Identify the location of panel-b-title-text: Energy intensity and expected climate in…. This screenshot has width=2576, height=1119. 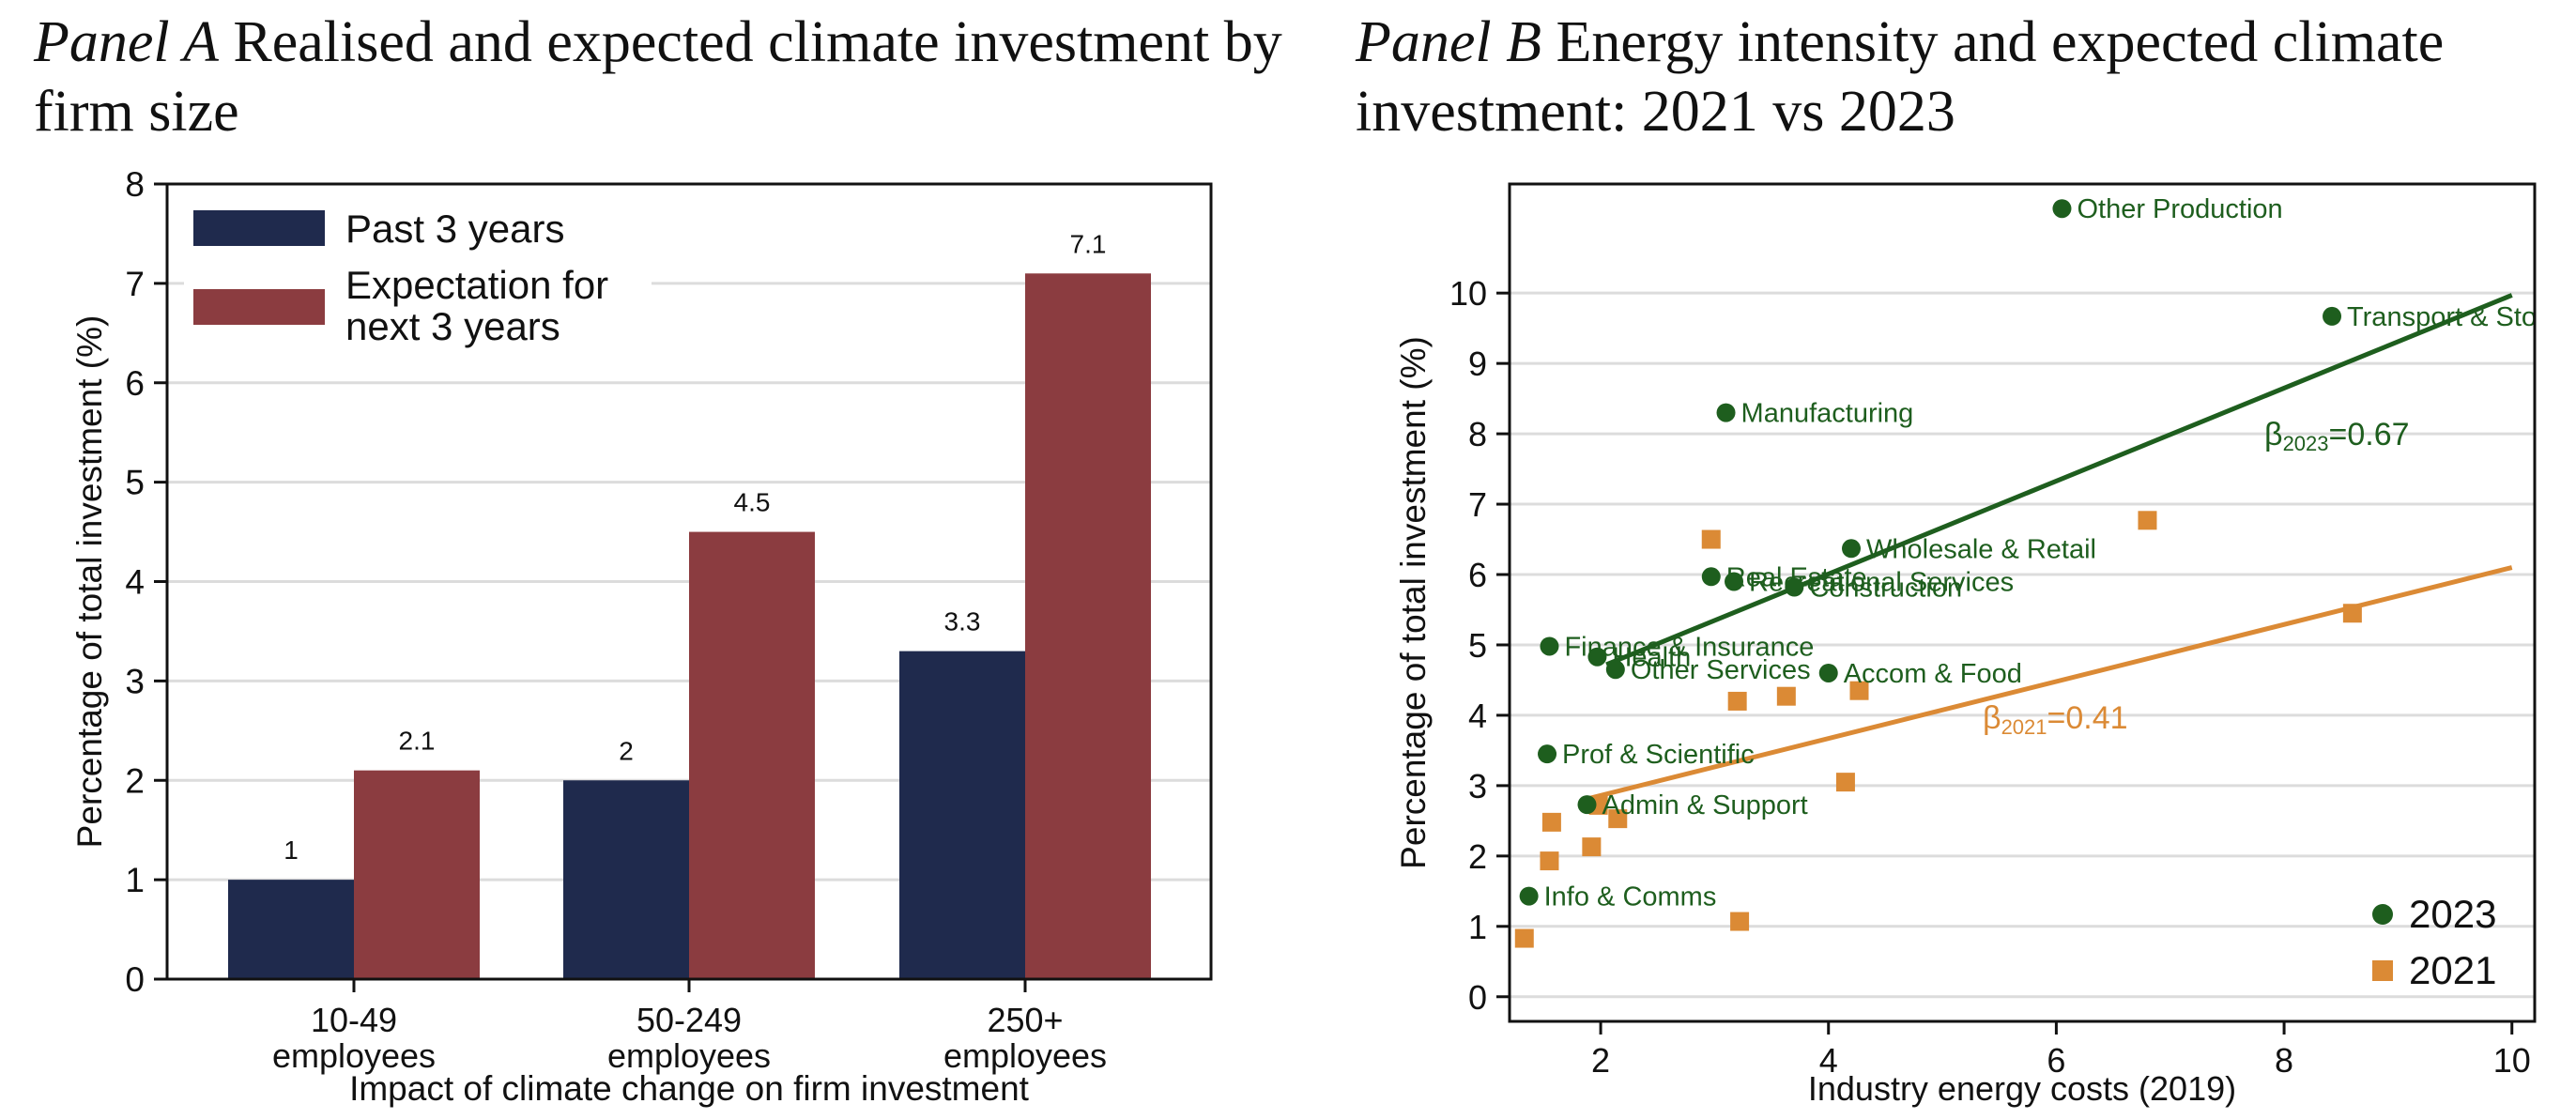
(1901, 77).